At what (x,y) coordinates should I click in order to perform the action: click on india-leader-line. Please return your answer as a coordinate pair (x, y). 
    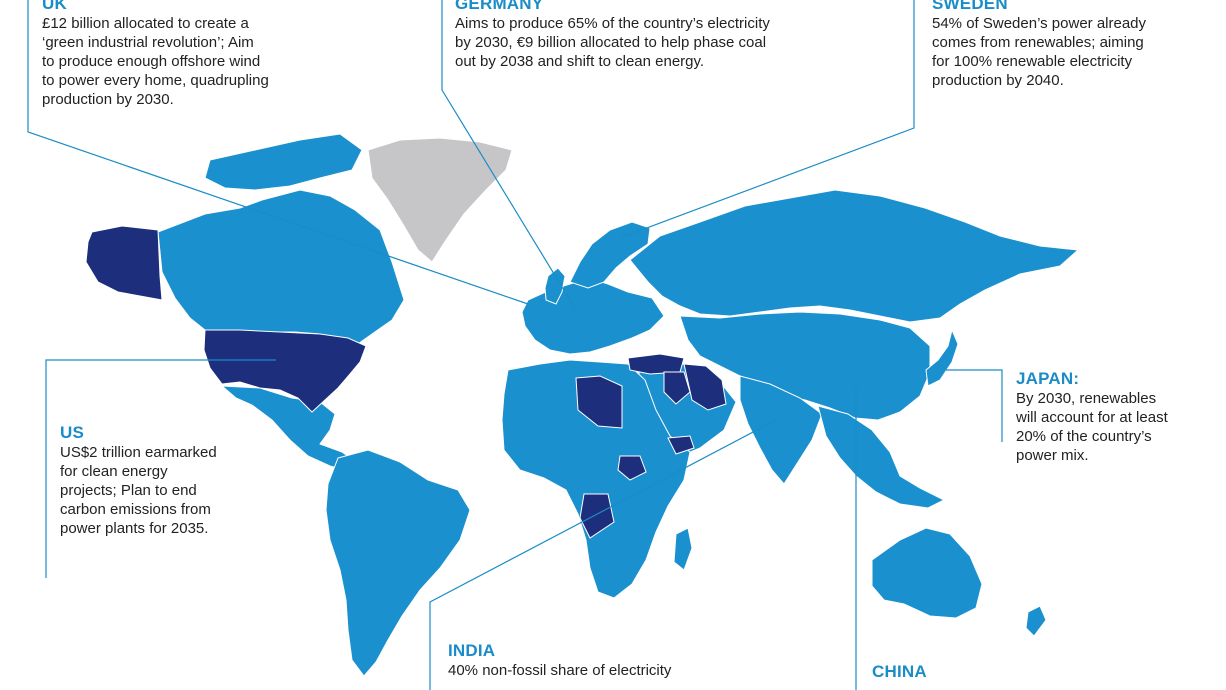
    Looking at the image, I should click on (603, 554).